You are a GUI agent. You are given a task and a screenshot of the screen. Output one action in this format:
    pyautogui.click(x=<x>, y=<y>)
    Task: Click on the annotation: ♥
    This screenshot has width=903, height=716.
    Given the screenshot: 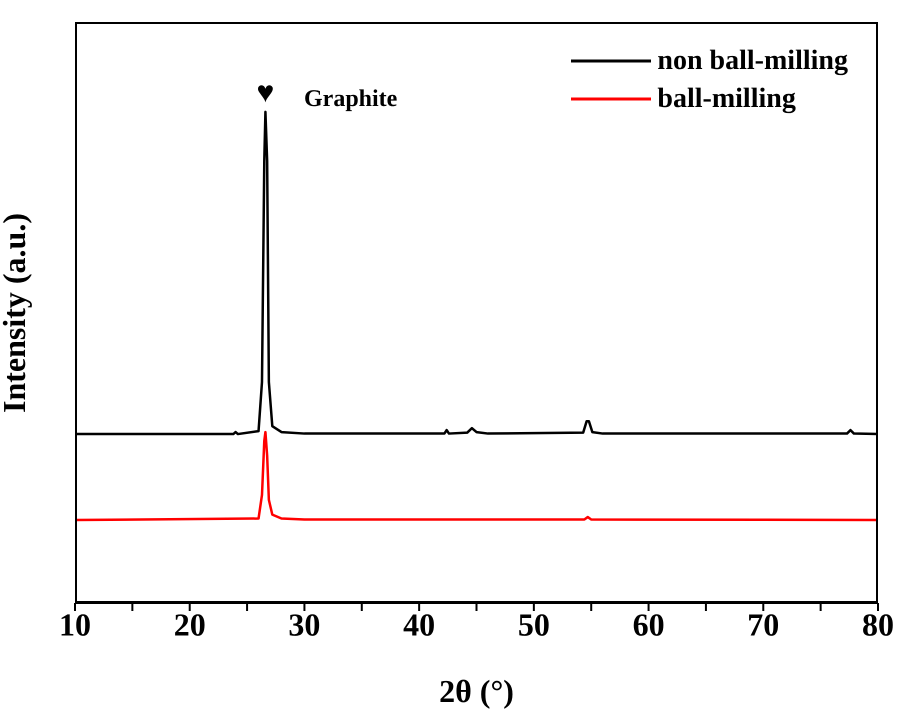 What is the action you would take?
    pyautogui.click(x=265, y=92)
    